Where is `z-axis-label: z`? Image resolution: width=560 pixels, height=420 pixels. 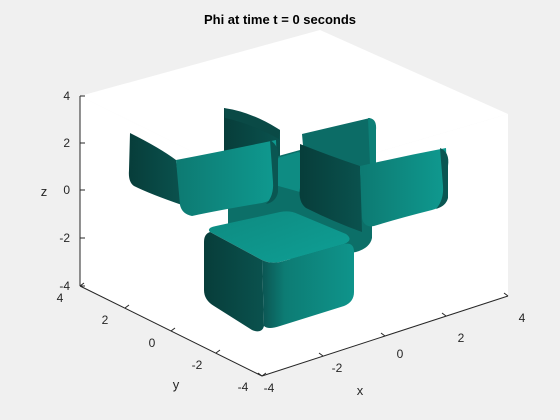 z-axis-label: z is located at coordinates (44, 191).